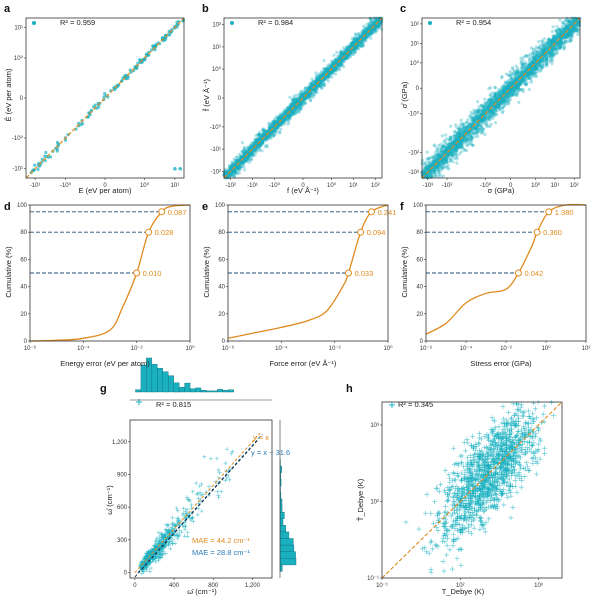  What do you see at coordinates (216, 127) in the screenshot?
I see `panel-b-ytick-label: -10⁰` at bounding box center [216, 127].